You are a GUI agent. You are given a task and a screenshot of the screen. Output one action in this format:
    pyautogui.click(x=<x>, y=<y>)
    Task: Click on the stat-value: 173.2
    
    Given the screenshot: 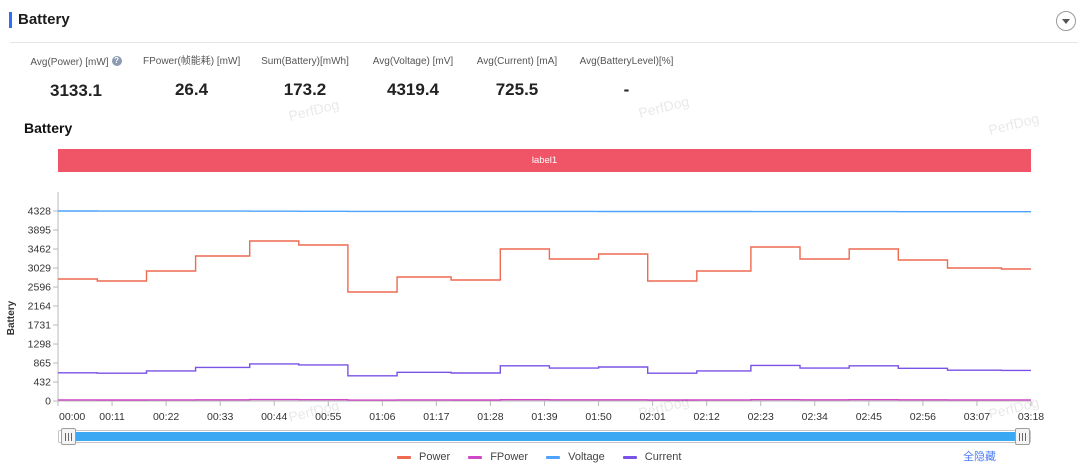 What is the action you would take?
    pyautogui.click(x=305, y=89)
    